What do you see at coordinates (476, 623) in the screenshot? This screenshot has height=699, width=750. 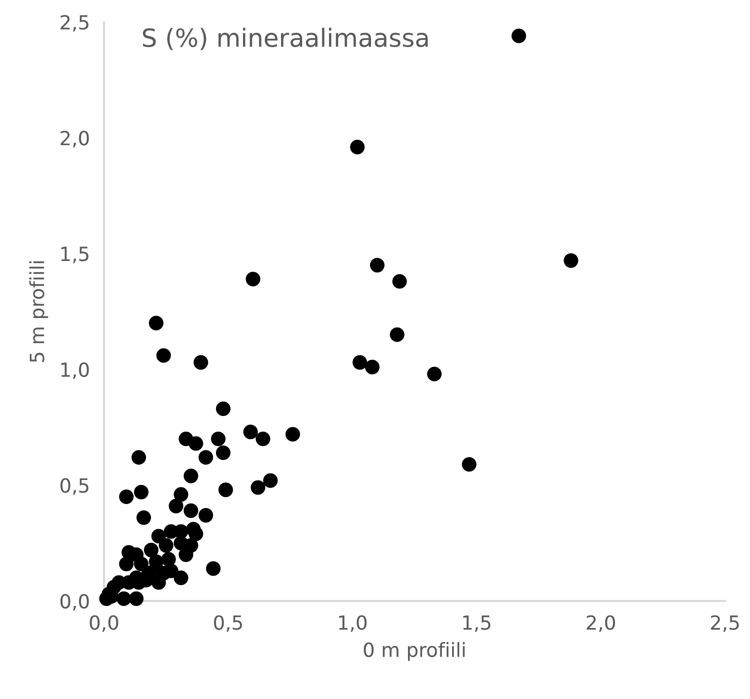 I see `x-tick-label: 1,5` at bounding box center [476, 623].